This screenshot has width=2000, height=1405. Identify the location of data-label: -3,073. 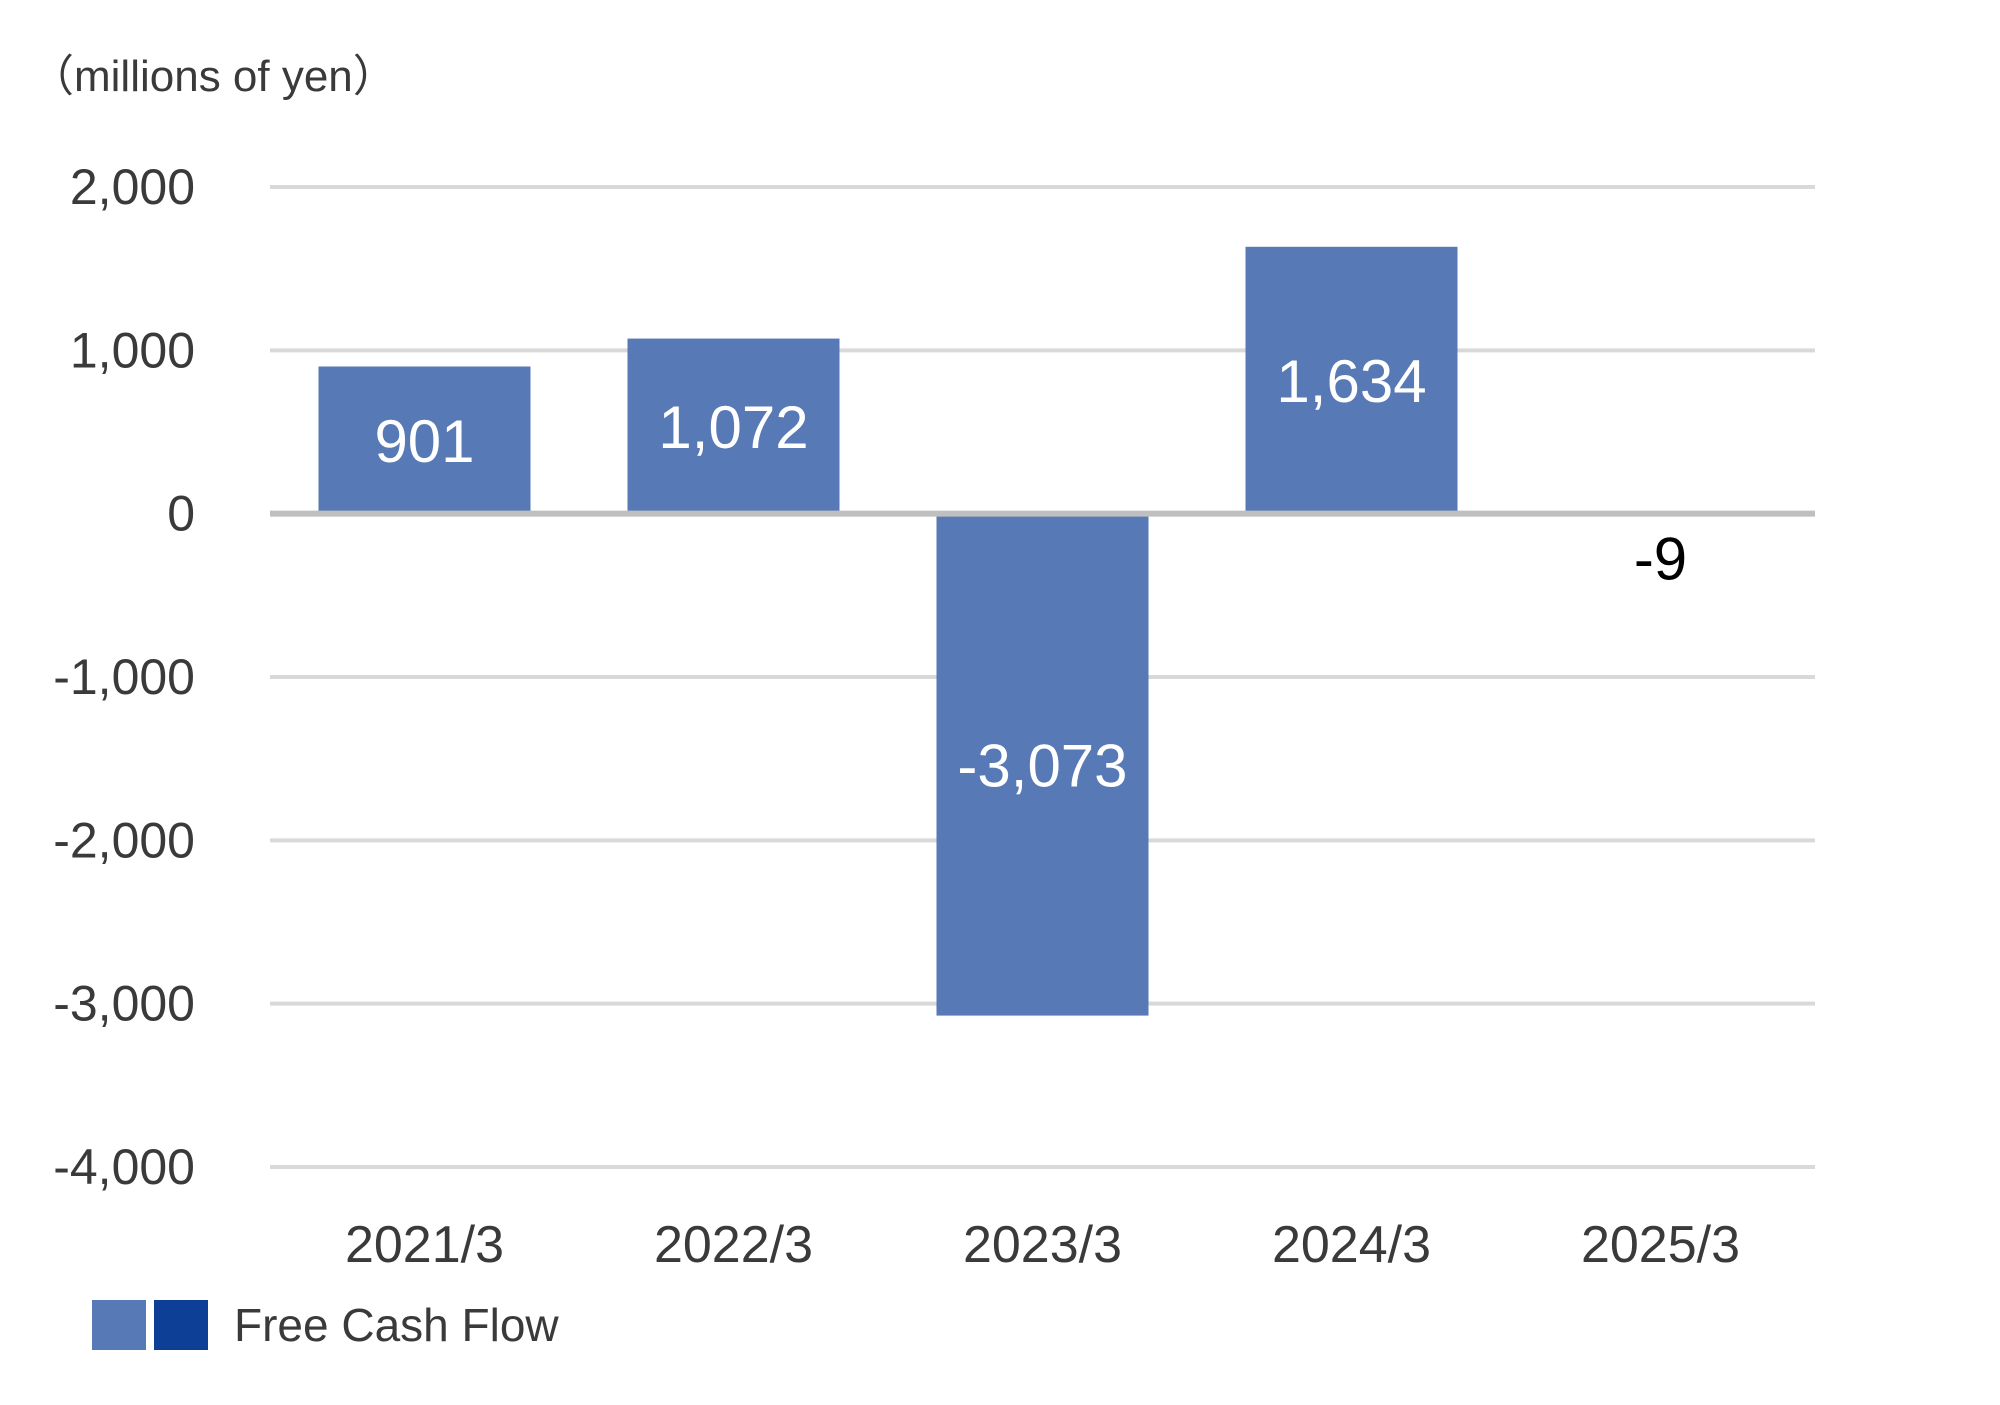
(1042, 766).